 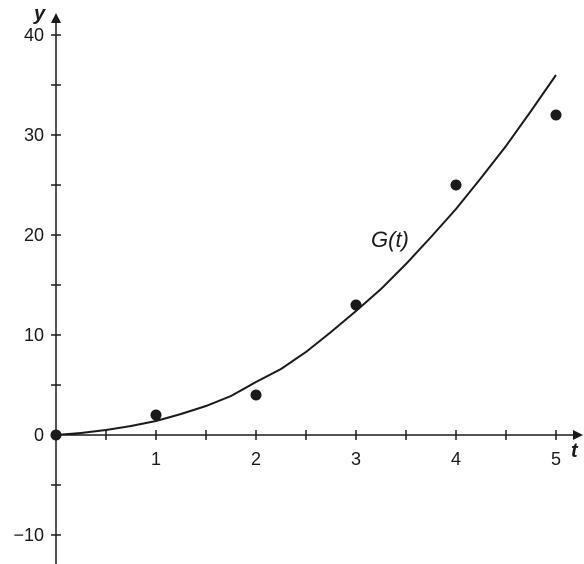 What do you see at coordinates (256, 459) in the screenshot?
I see `x-tick-label: 2` at bounding box center [256, 459].